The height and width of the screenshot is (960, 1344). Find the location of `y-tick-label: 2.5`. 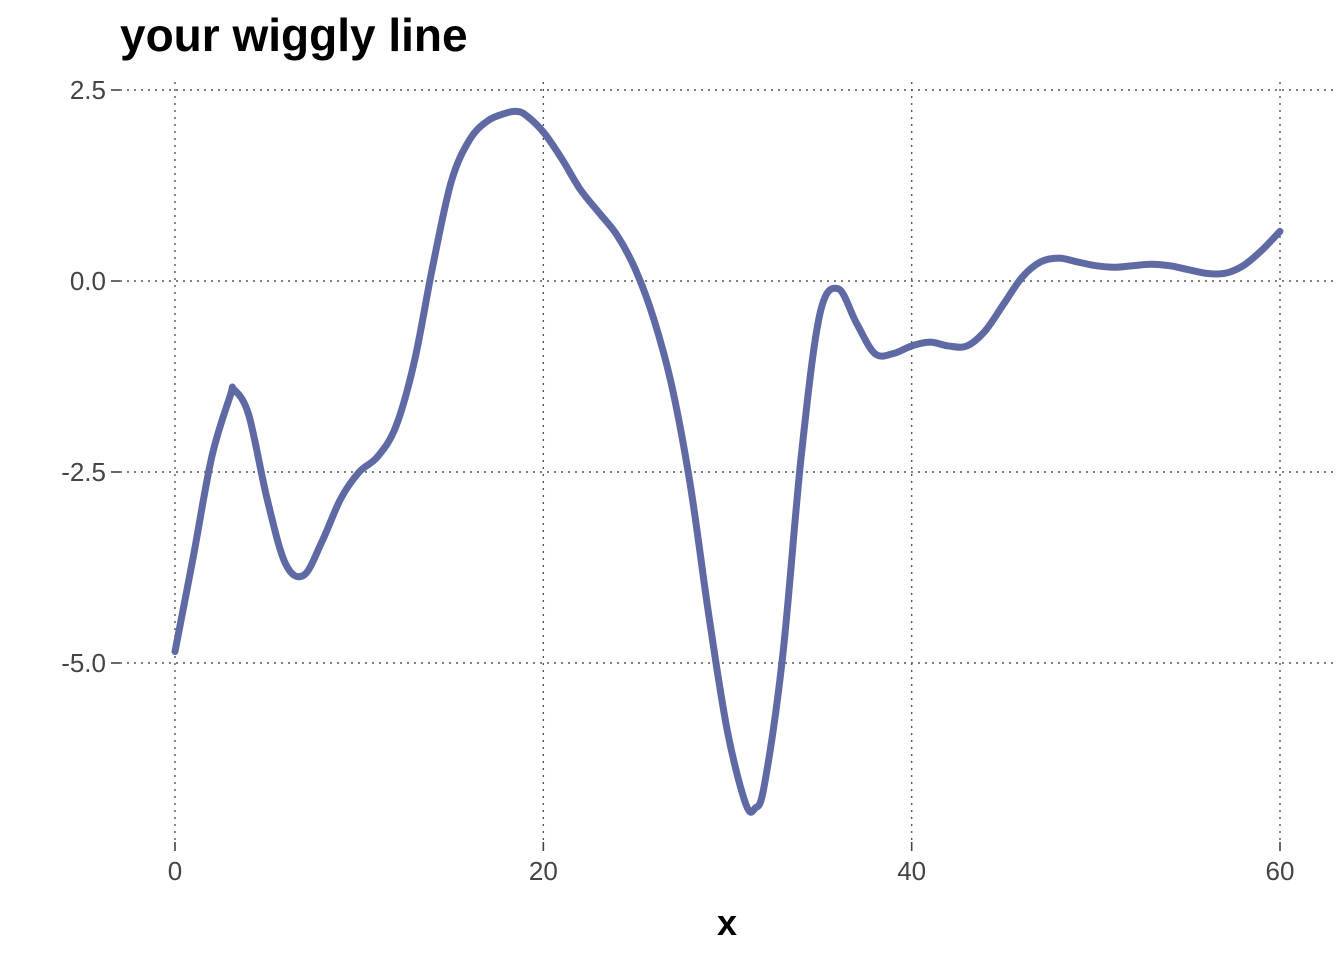

y-tick-label: 2.5 is located at coordinates (88, 90).